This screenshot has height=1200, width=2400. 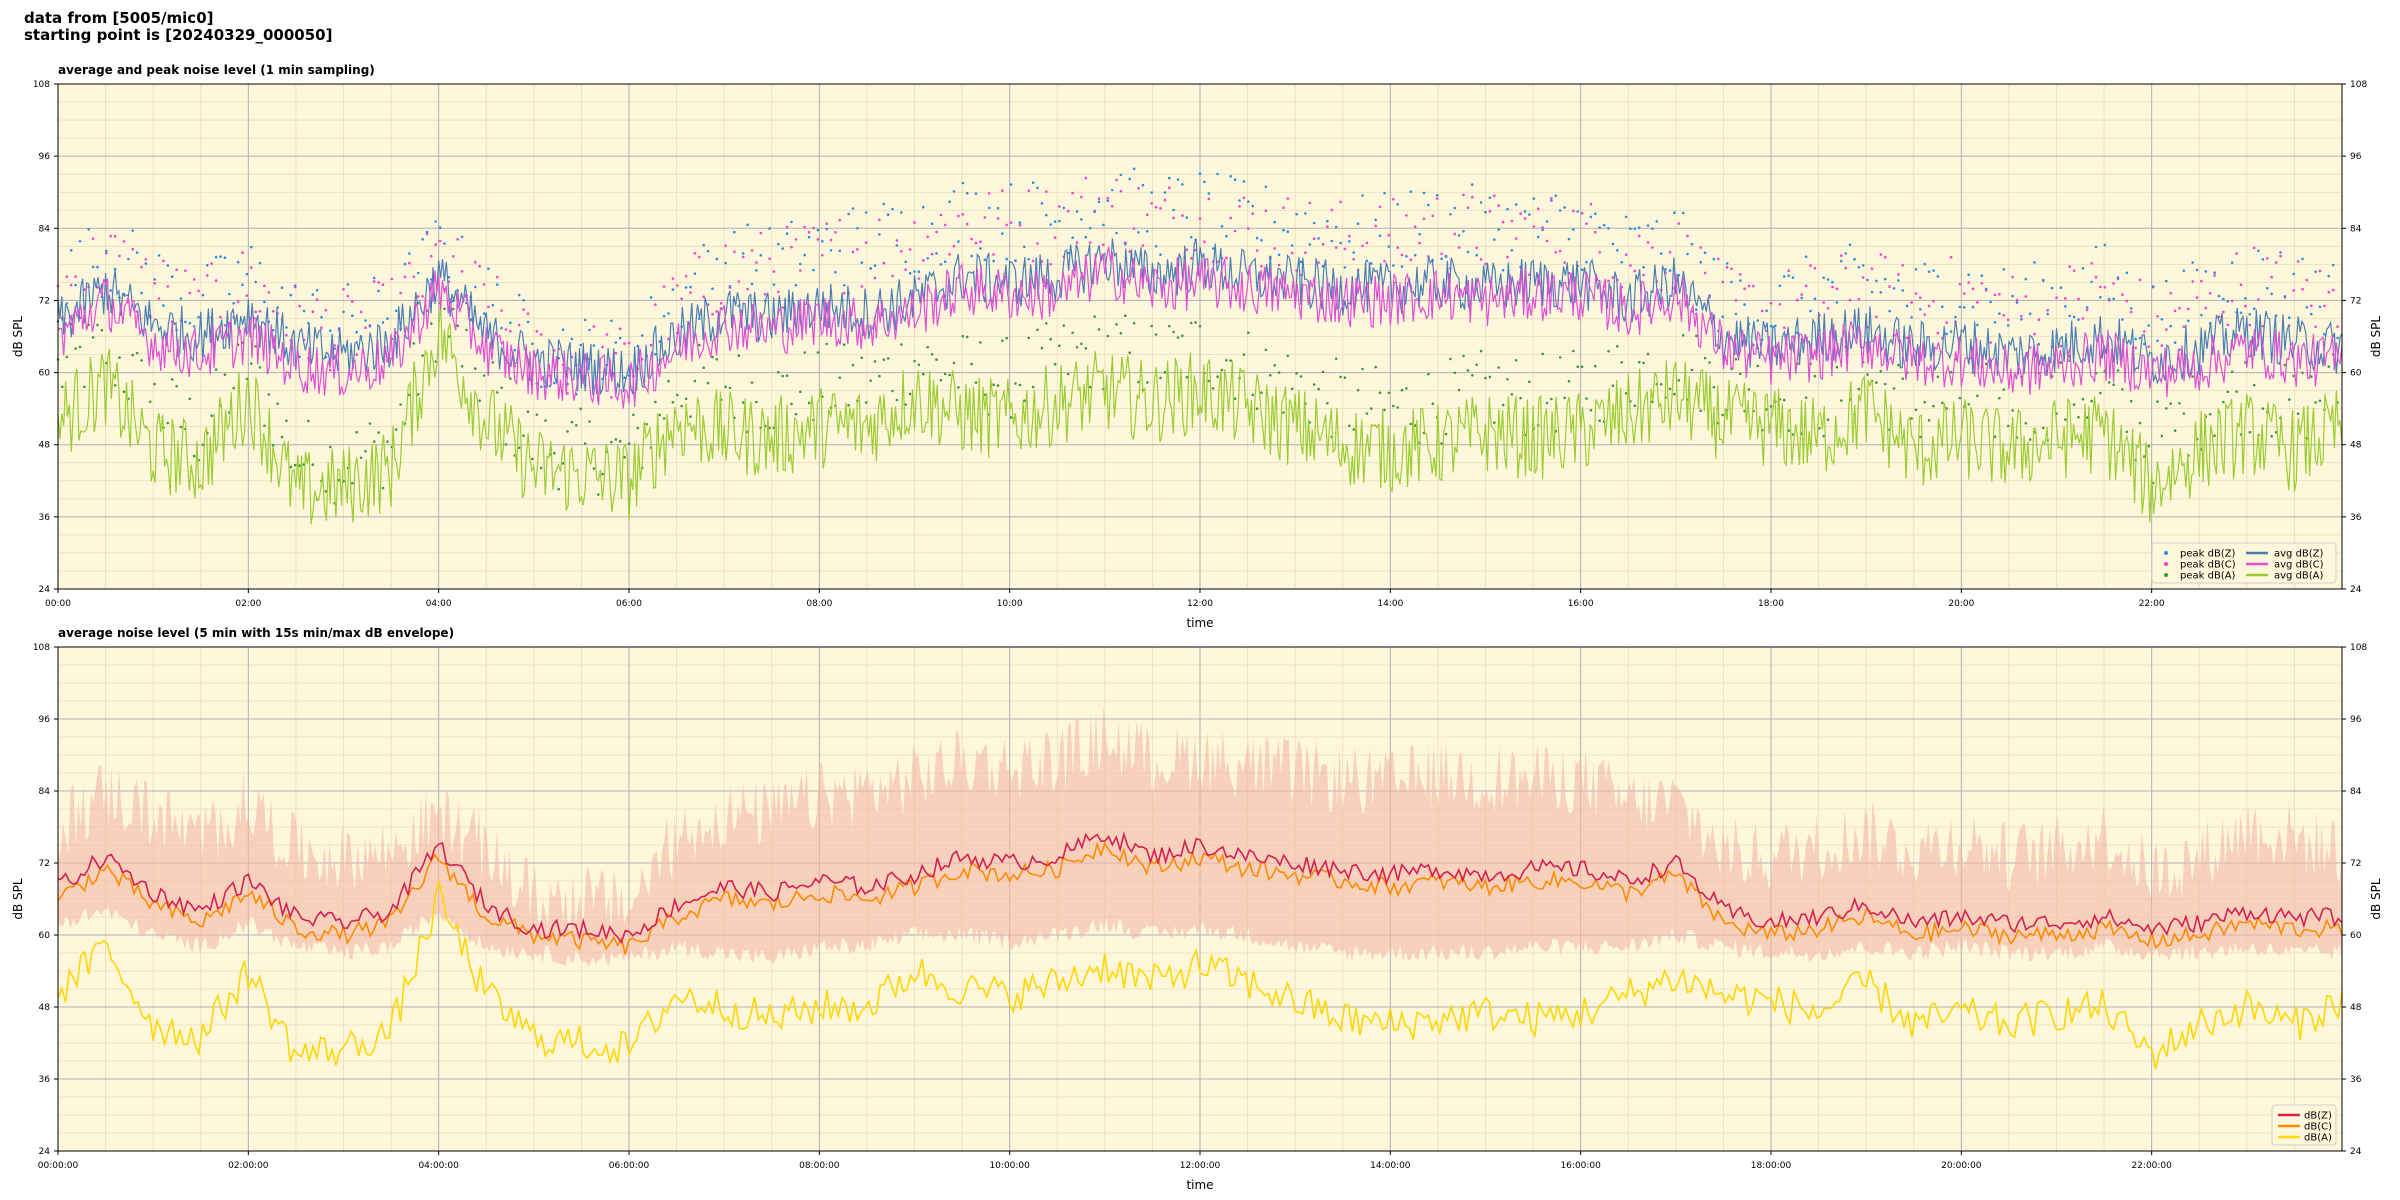 I want to click on y-tick-label: 96, so click(x=45, y=157).